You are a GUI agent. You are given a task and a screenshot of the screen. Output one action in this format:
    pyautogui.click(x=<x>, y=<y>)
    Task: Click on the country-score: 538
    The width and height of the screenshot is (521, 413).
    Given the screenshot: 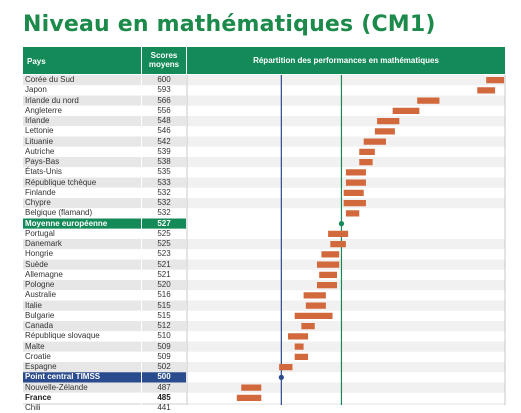 What is the action you would take?
    pyautogui.click(x=164, y=161)
    